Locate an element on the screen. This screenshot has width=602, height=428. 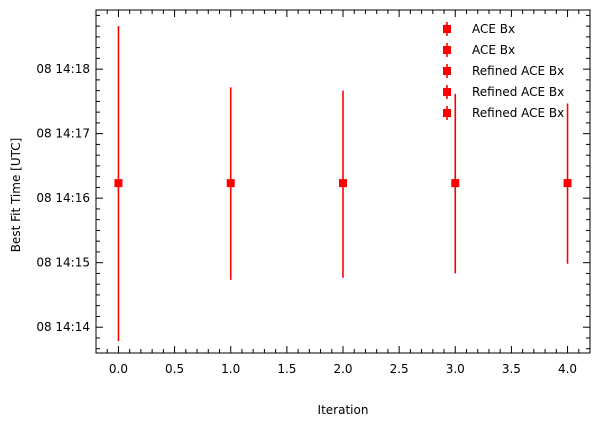
y-axis-label: Best Fit Time [UTC] is located at coordinates (16, 195).